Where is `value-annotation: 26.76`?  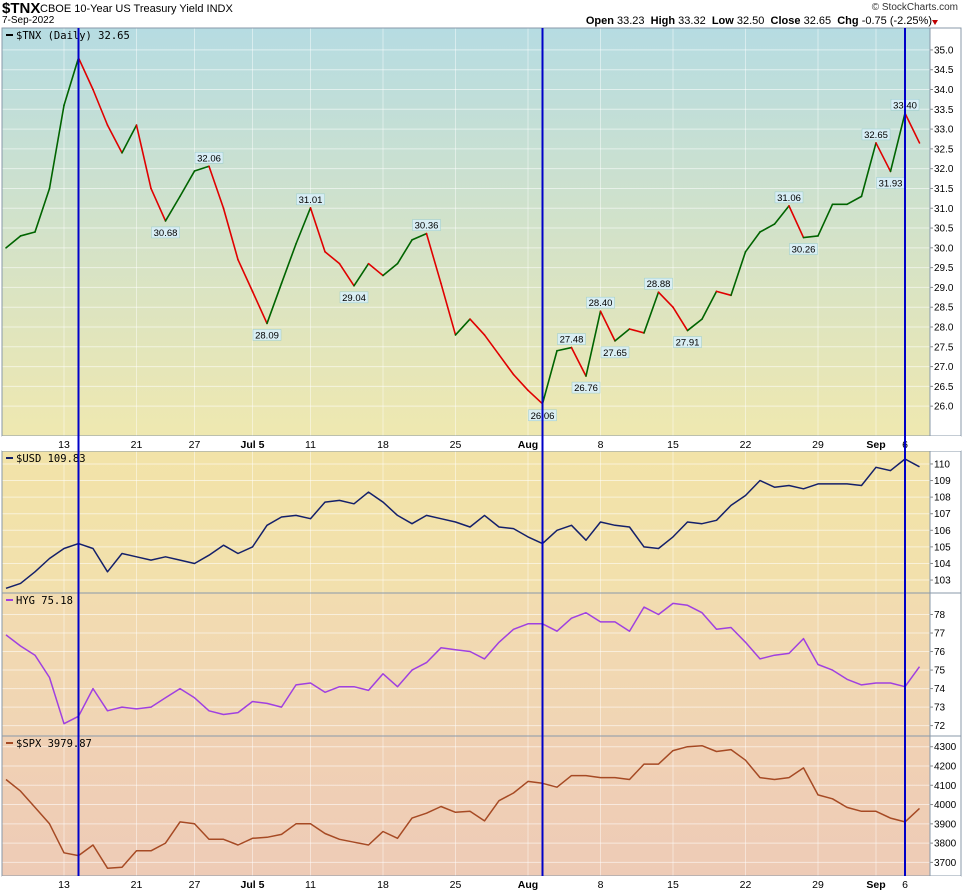 value-annotation: 26.76 is located at coordinates (586, 388).